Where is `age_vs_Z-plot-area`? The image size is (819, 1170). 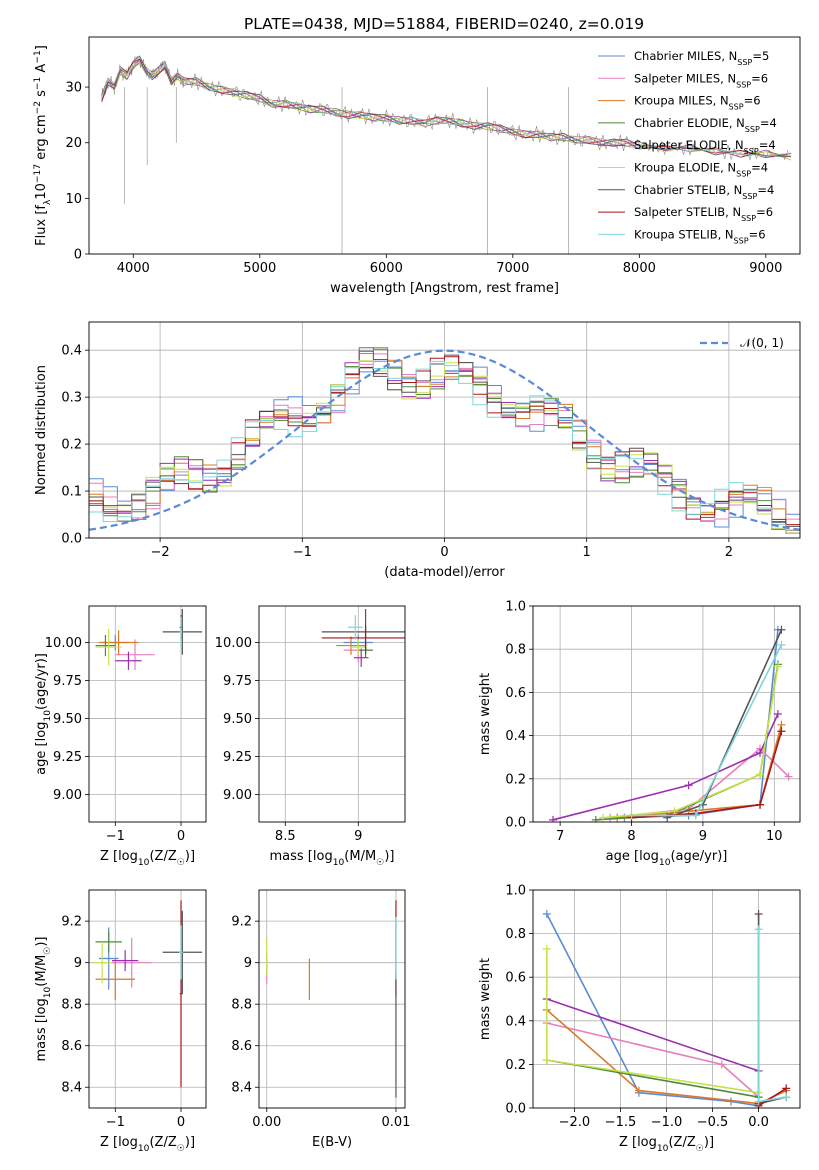 age_vs_Z-plot-area is located at coordinates (147, 714).